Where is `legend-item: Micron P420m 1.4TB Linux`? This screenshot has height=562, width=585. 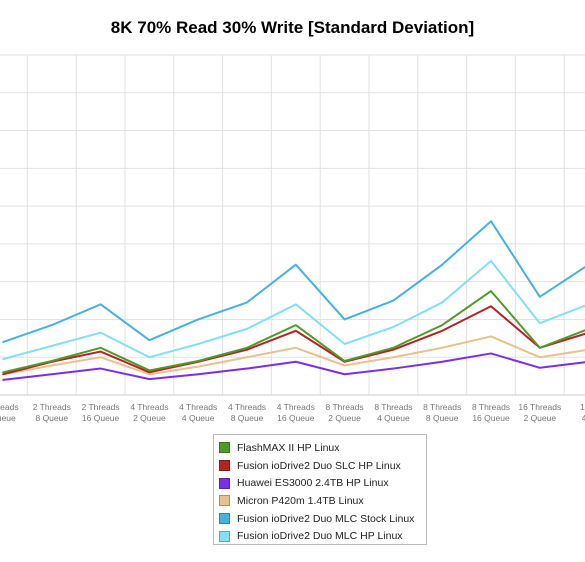 legend-item: Micron P420m 1.4TB Linux is located at coordinates (322, 501).